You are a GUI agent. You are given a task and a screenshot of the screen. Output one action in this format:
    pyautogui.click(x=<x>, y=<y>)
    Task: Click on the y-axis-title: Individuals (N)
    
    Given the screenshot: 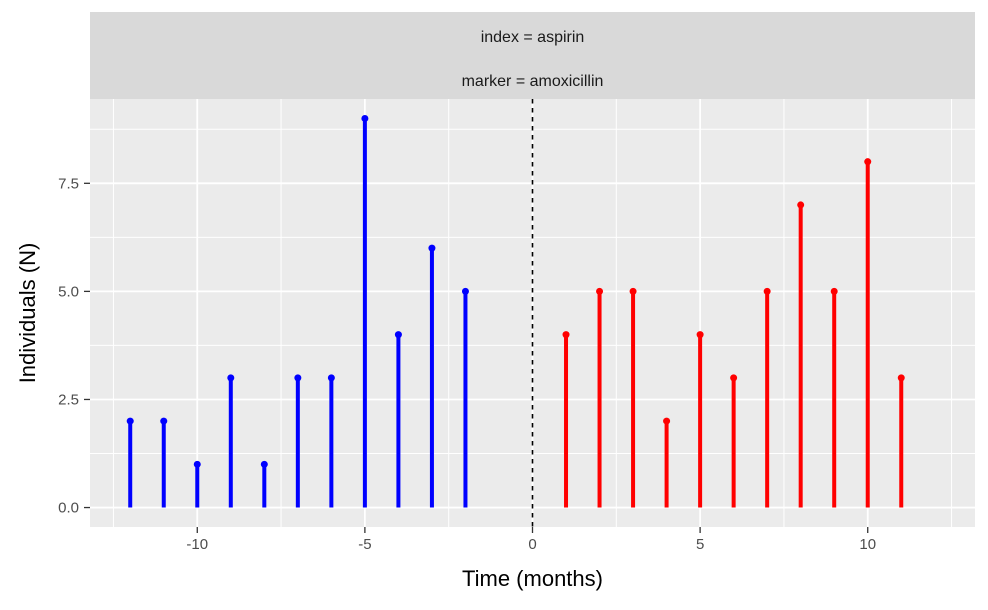 What is the action you would take?
    pyautogui.click(x=27, y=313)
    